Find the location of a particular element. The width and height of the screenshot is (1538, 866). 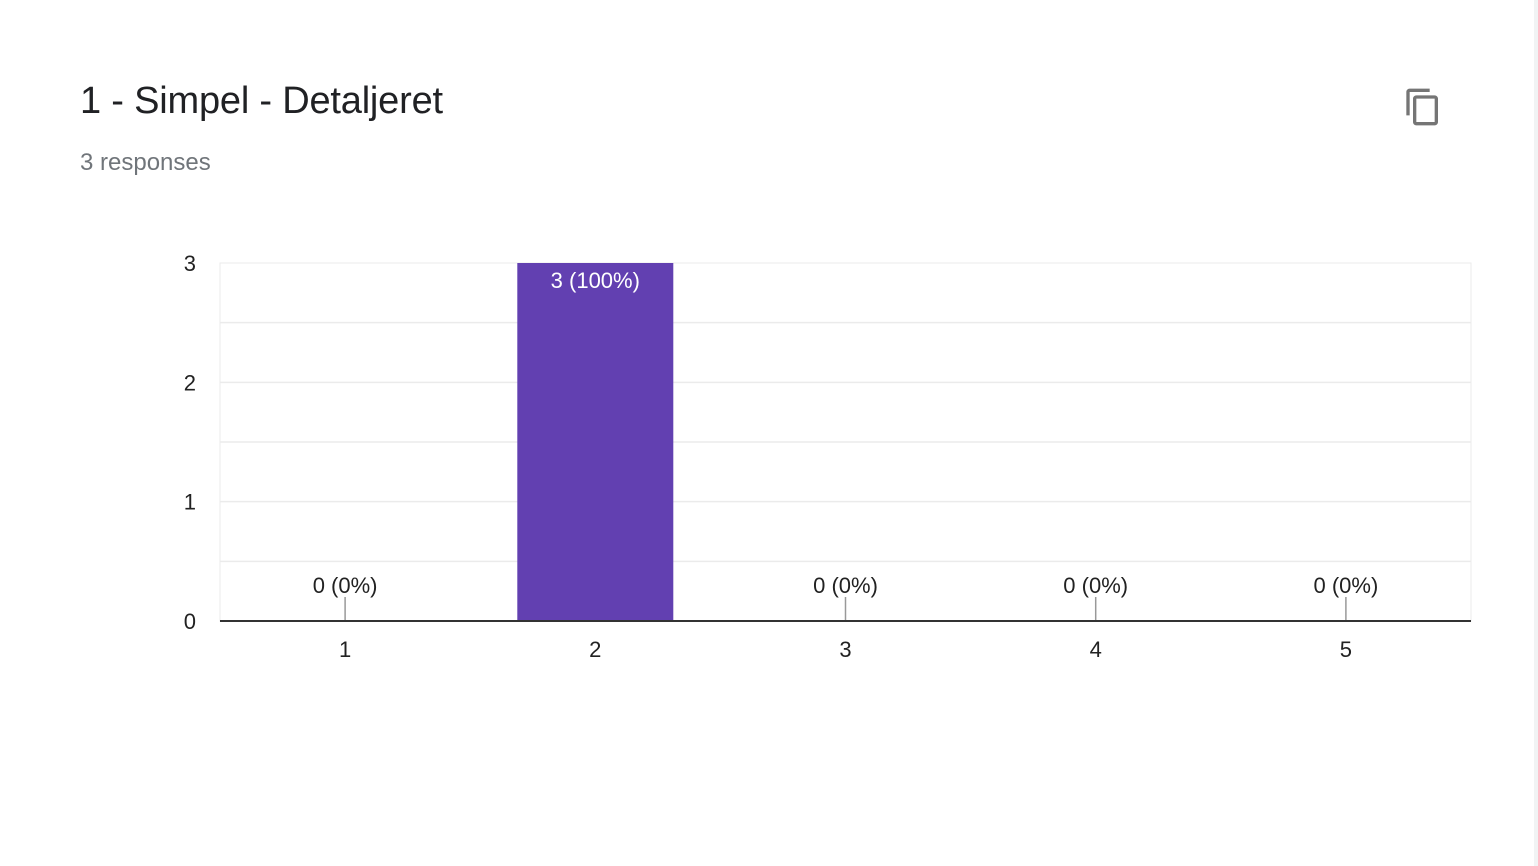

question-title: 1 - Simpel - Detaljeret is located at coordinates (261, 101).